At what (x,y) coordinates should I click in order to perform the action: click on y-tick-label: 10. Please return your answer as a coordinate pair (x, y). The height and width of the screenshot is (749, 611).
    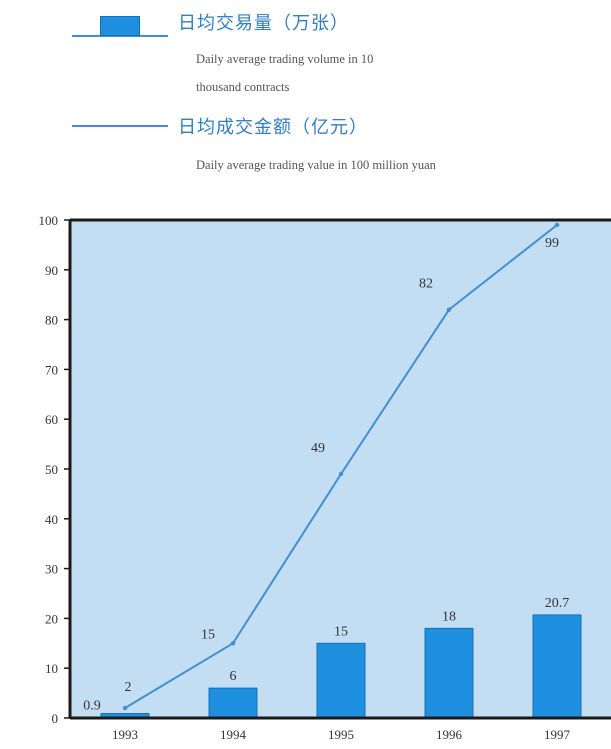
    Looking at the image, I should click on (51, 668).